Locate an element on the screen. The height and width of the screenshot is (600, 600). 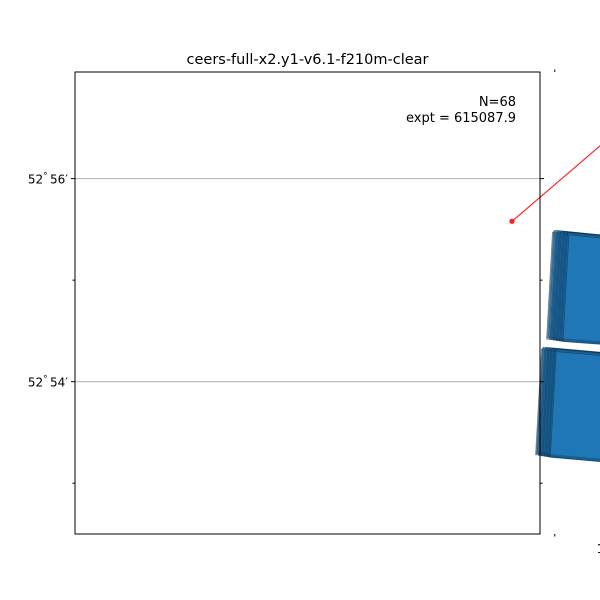
path-line is located at coordinates (555, 183).